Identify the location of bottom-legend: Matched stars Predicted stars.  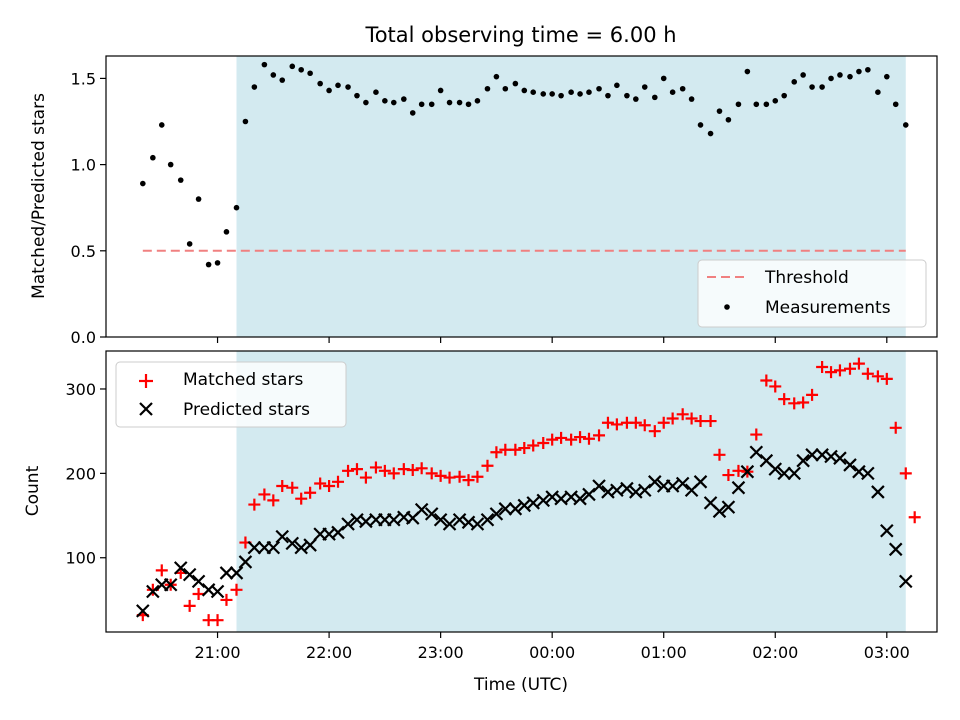
(231, 394).